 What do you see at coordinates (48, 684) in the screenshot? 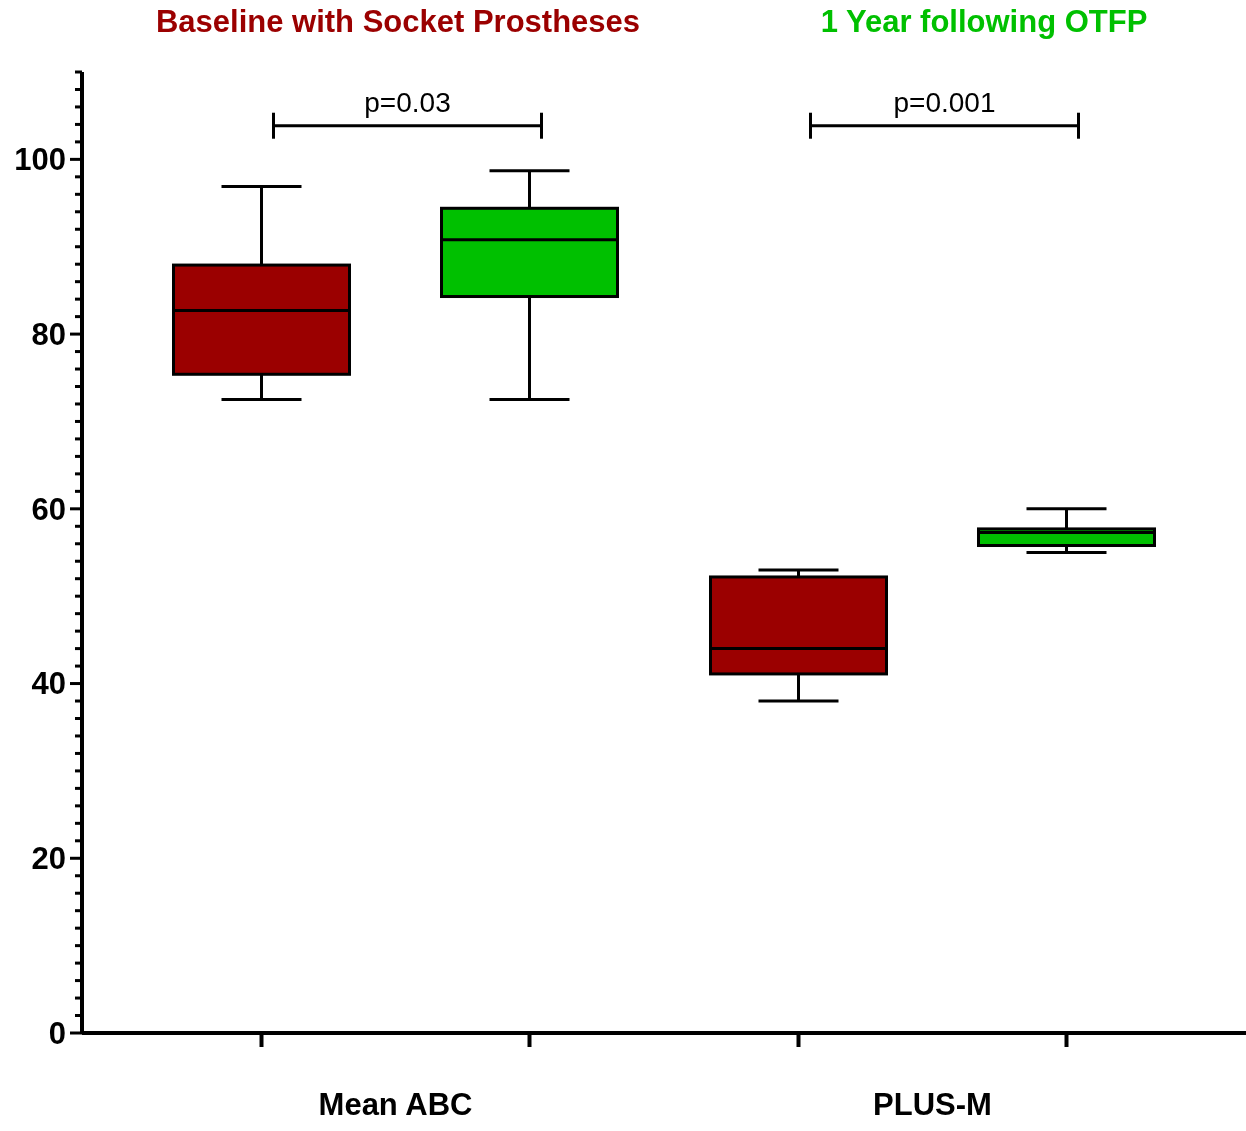
I see `y-tick-label: 40` at bounding box center [48, 684].